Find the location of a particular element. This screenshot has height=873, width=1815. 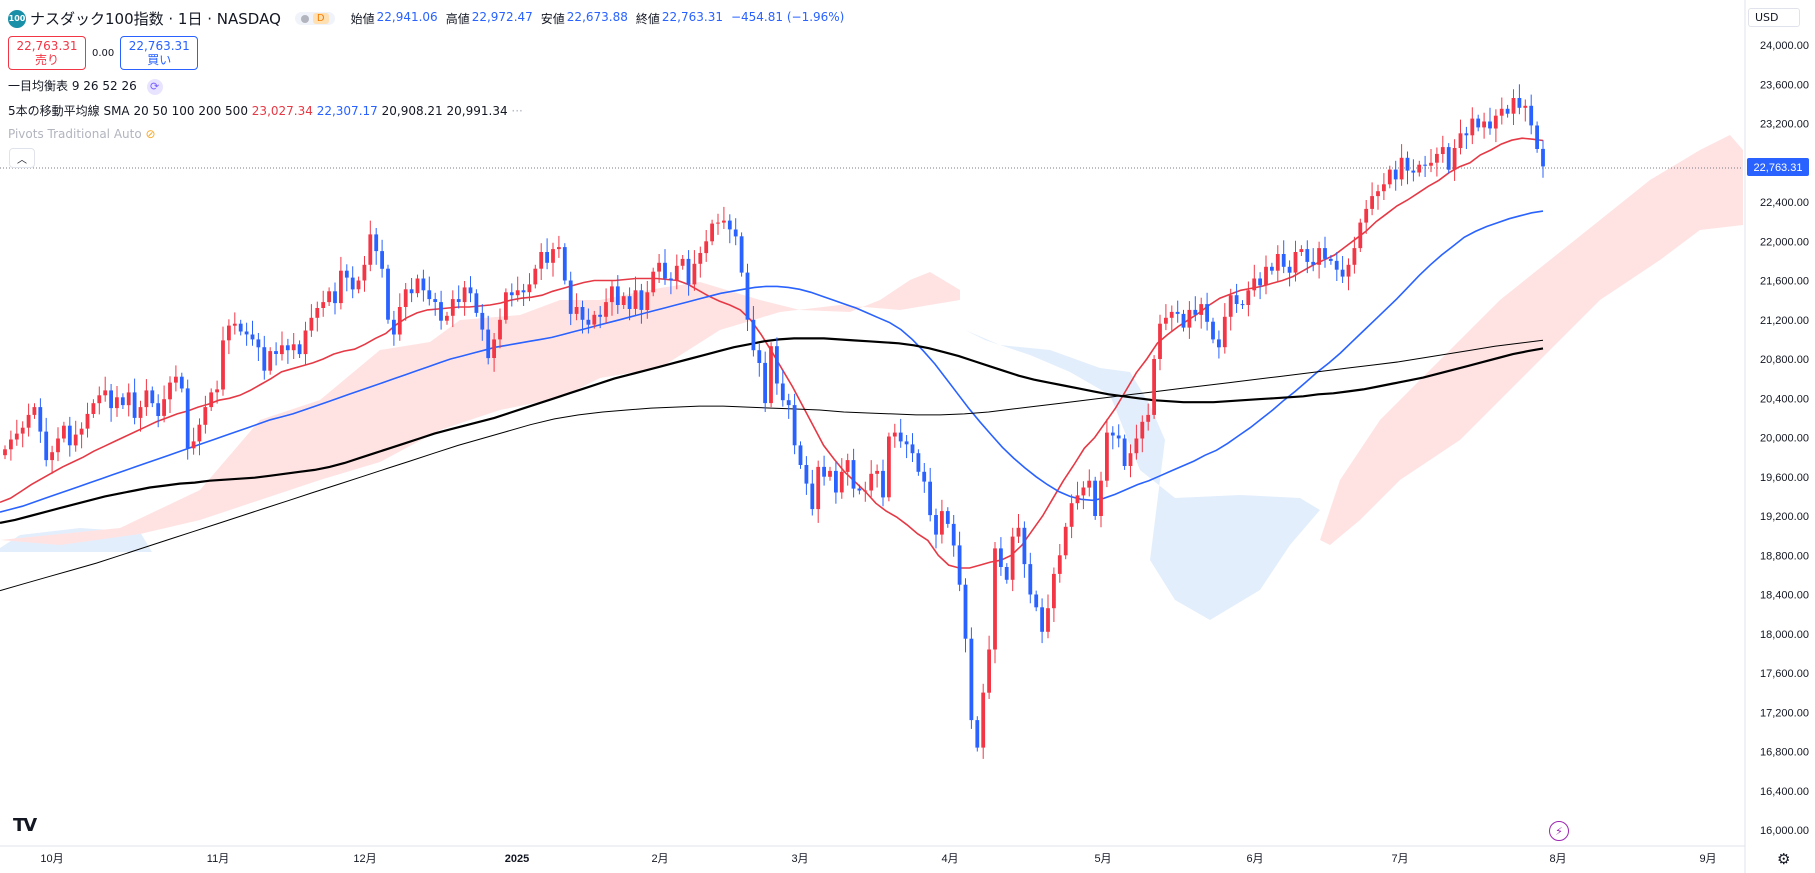

sell-button: 22,763.31 売り is located at coordinates (47, 53).